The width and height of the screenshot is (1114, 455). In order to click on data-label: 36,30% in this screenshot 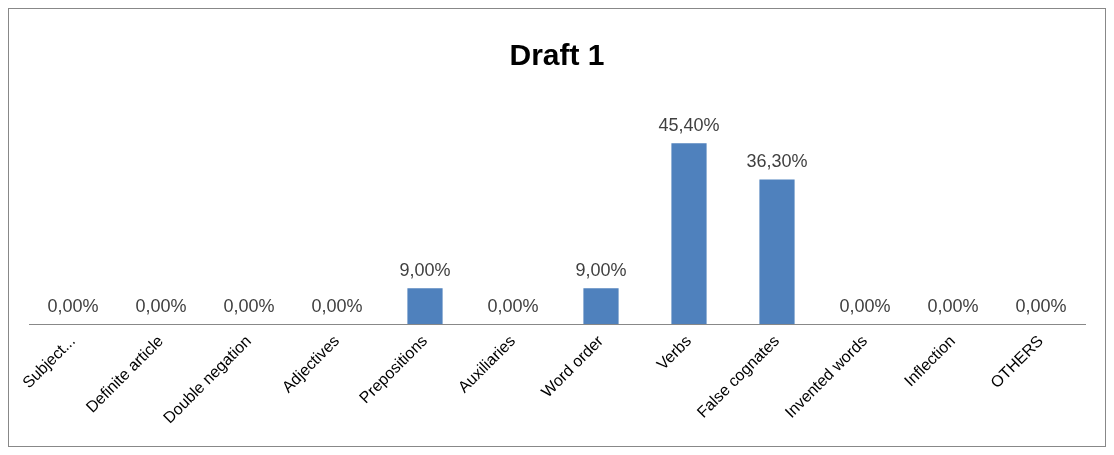, I will do `click(777, 161)`.